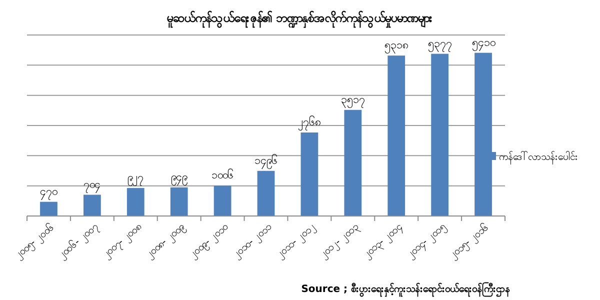  What do you see at coordinates (396, 46) in the screenshot?
I see `data-label: ၅၃၁၈` at bounding box center [396, 46].